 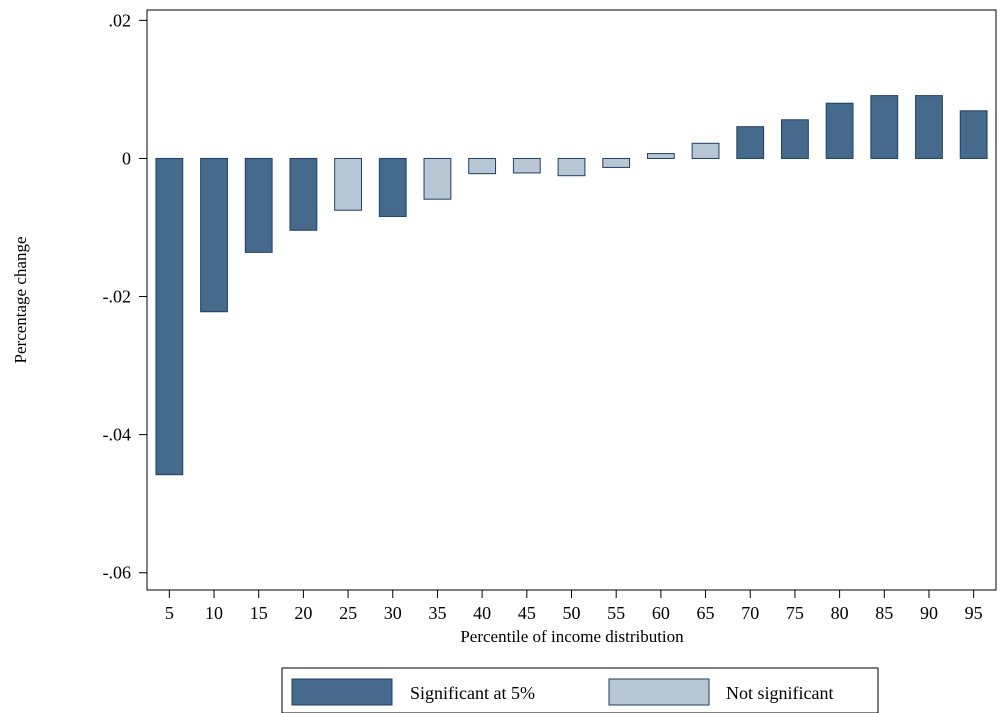 What do you see at coordinates (120, 20) in the screenshot?
I see `y-tick-label: .02` at bounding box center [120, 20].